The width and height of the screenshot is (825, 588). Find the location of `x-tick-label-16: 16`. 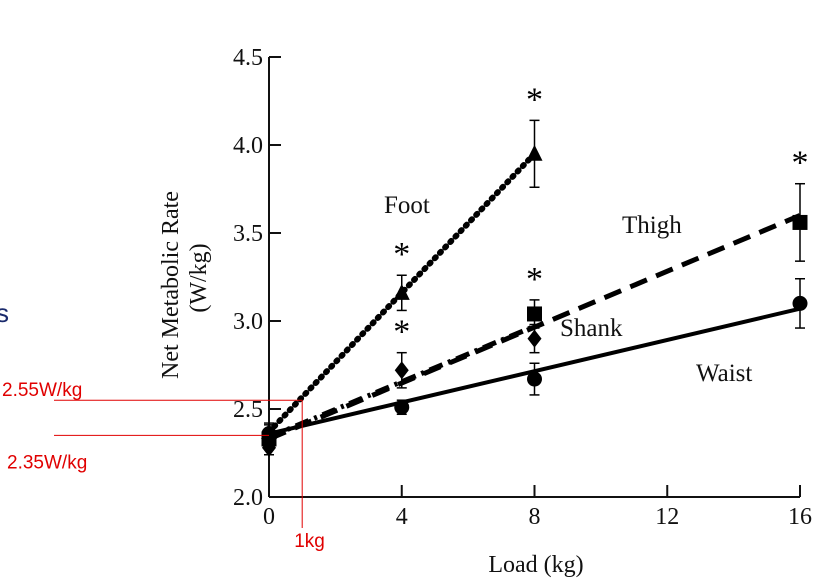

x-tick-label-16: 16 is located at coordinates (800, 517).